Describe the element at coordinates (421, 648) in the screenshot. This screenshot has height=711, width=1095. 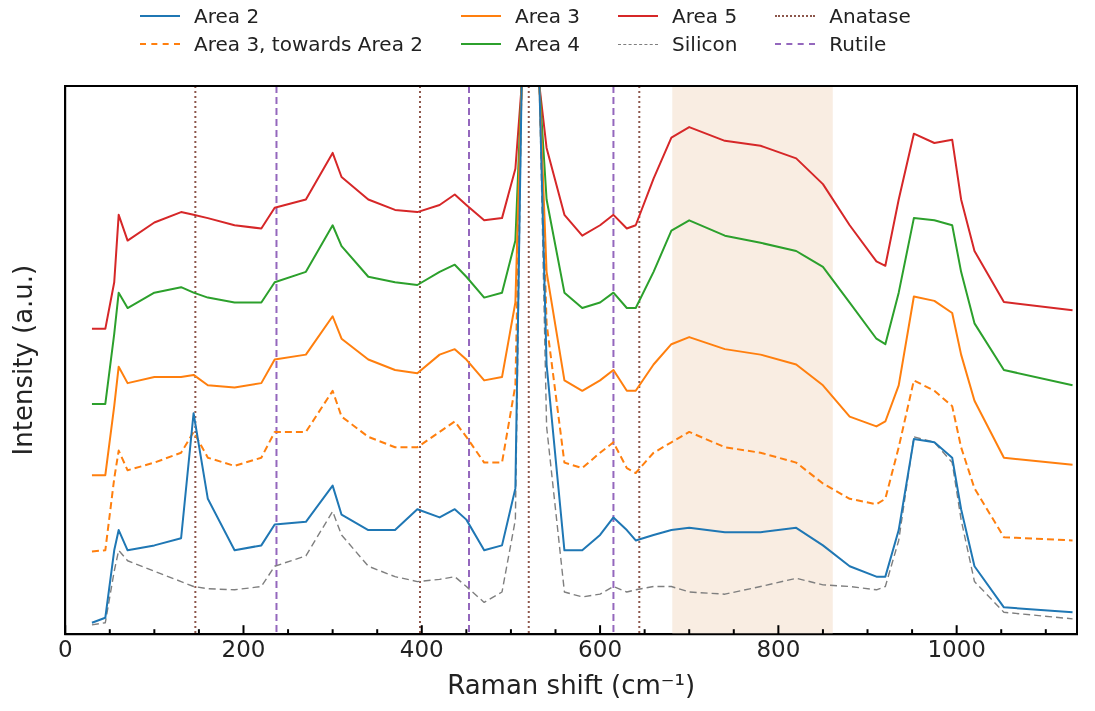
I see `x-tick-label: 400` at that location.